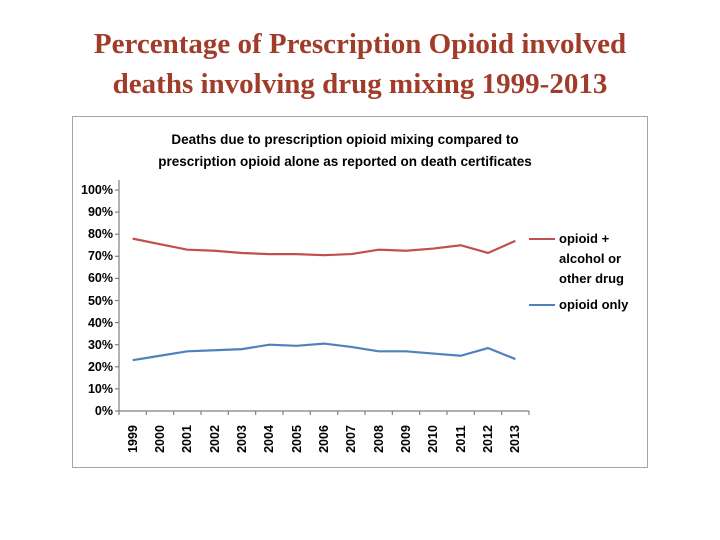  I want to click on x-tick-label: 2000, so click(160, 439).